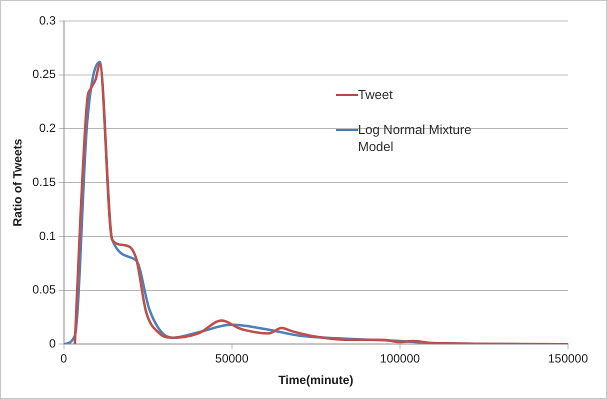 The image size is (607, 399). I want to click on y-tick-label: 0.15, so click(44, 181).